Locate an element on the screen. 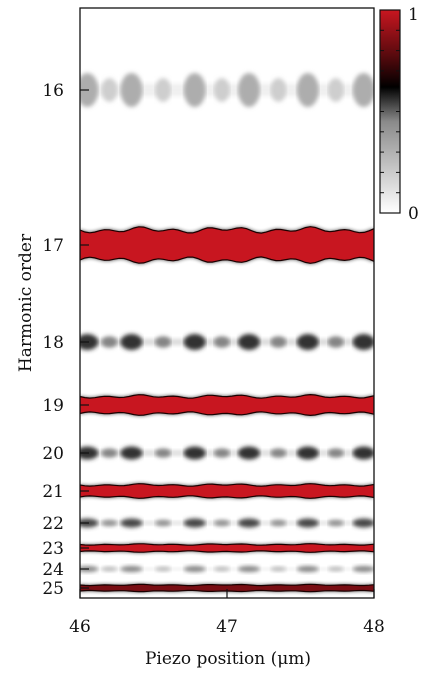 This screenshot has width=436, height=673. colorbar: 1 0 is located at coordinates (399, 114).